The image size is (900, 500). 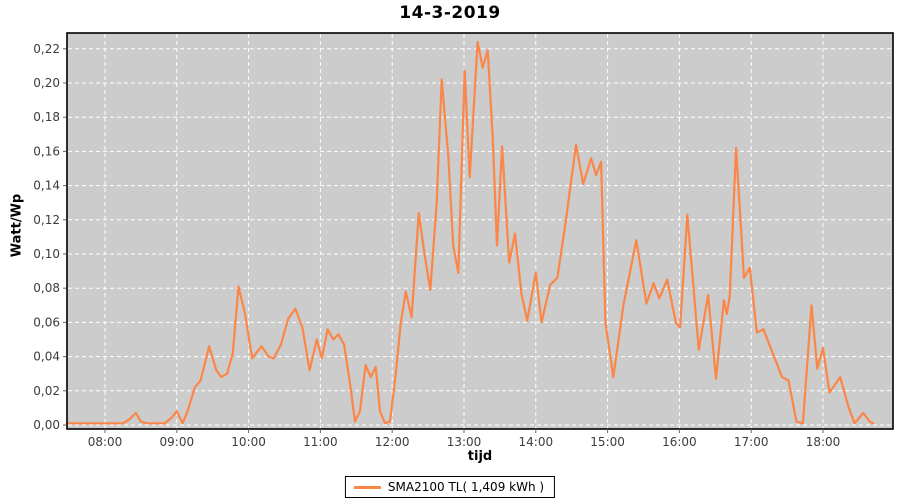 I want to click on y-tick-label: 0,00, so click(x=46, y=425).